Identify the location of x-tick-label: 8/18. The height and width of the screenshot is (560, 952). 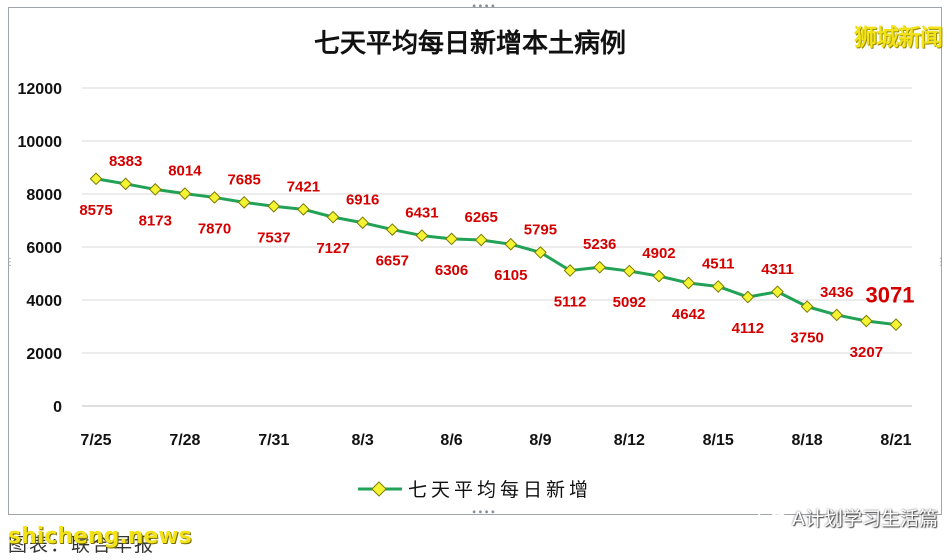
(807, 440).